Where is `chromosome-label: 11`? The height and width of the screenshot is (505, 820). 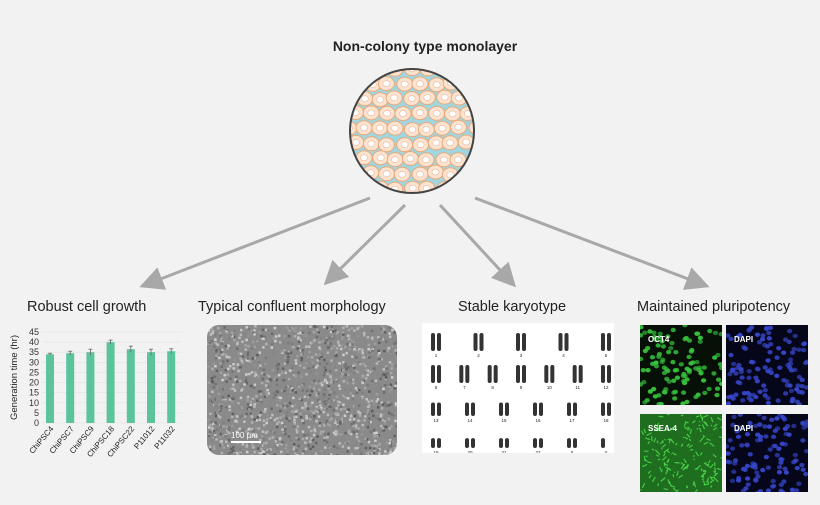 chromosome-label: 11 is located at coordinates (577, 387).